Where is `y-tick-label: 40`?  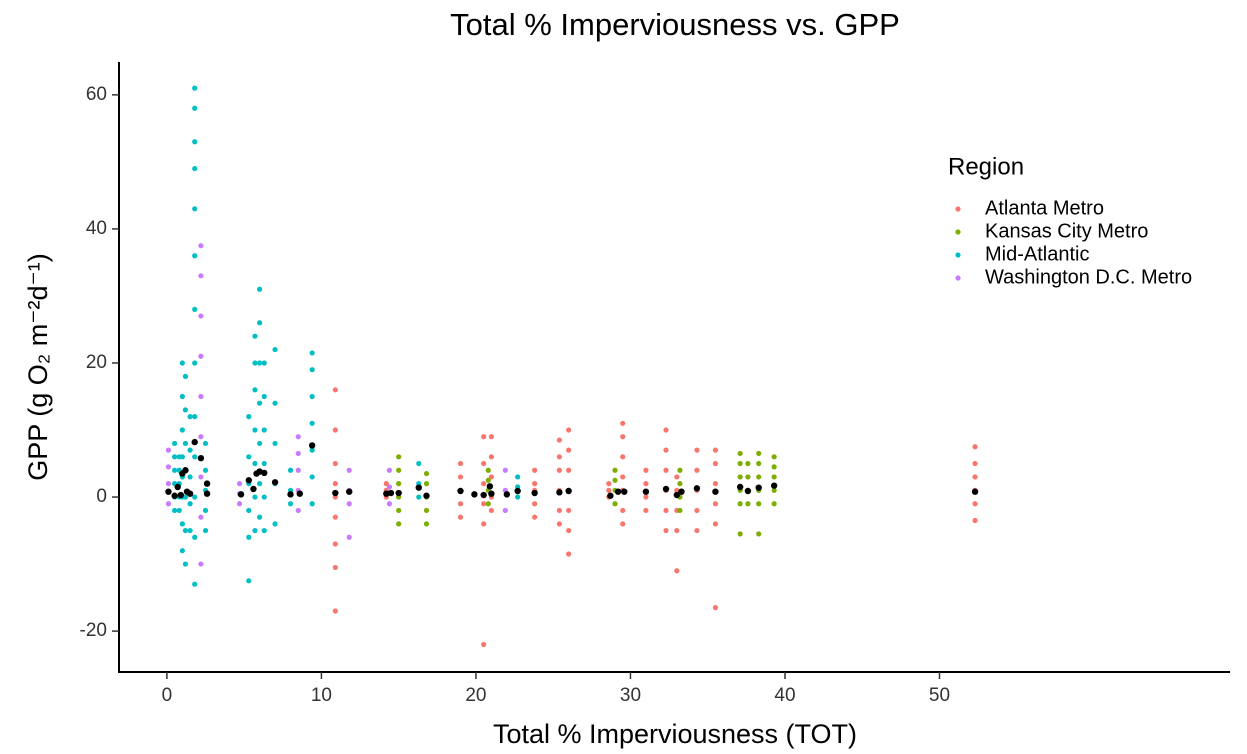 y-tick-label: 40 is located at coordinates (96, 228).